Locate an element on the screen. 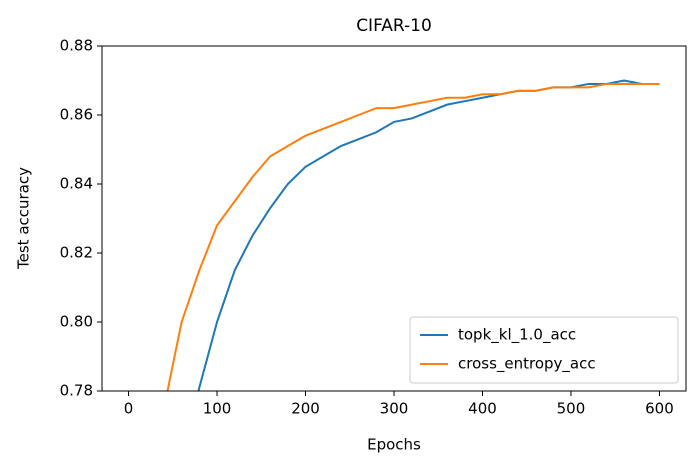  legend-label: topk_kl_1.0_acc is located at coordinates (517, 335).